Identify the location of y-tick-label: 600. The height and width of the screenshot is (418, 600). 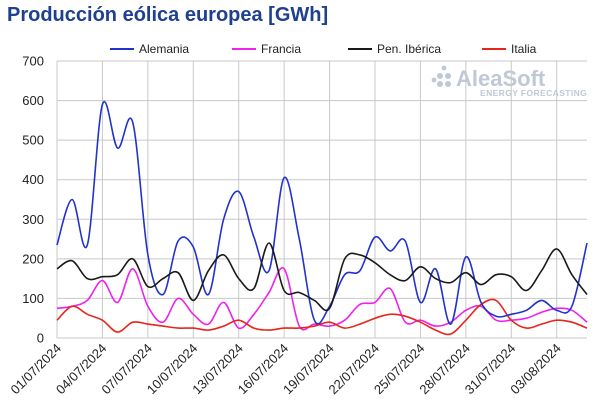
(33, 100).